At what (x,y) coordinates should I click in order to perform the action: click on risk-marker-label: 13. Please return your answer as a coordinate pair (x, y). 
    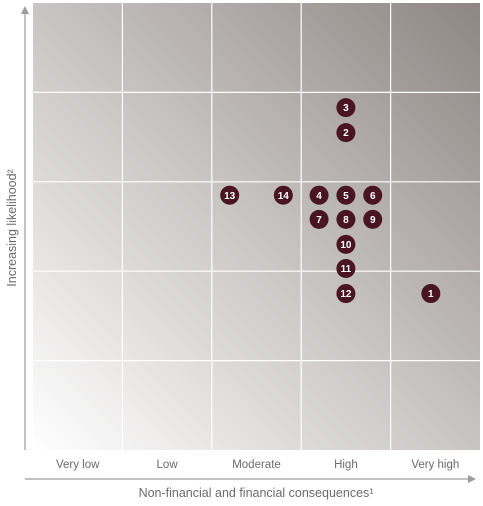
    Looking at the image, I should click on (230, 196).